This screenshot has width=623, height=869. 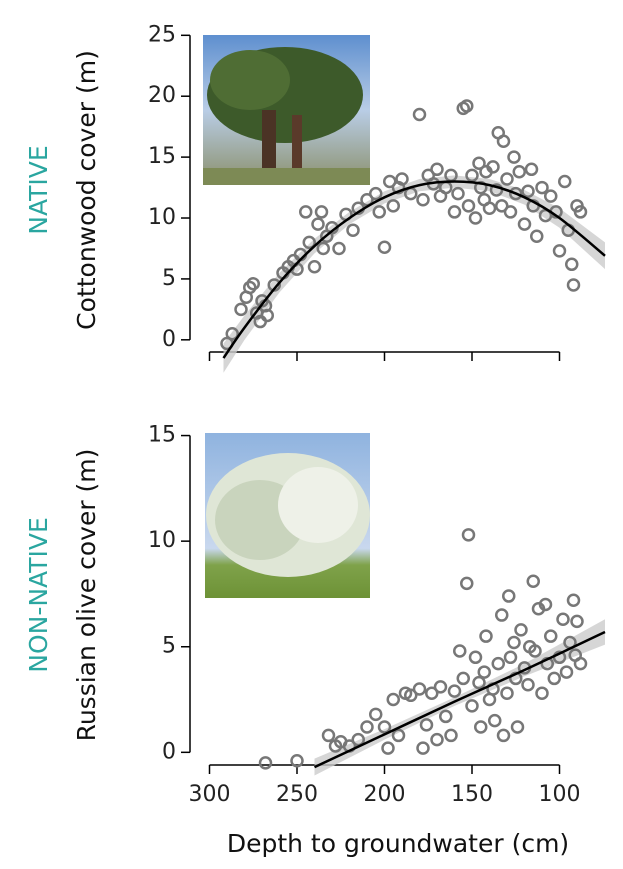 I want to click on photo-russian-olive, so click(x=287, y=515).